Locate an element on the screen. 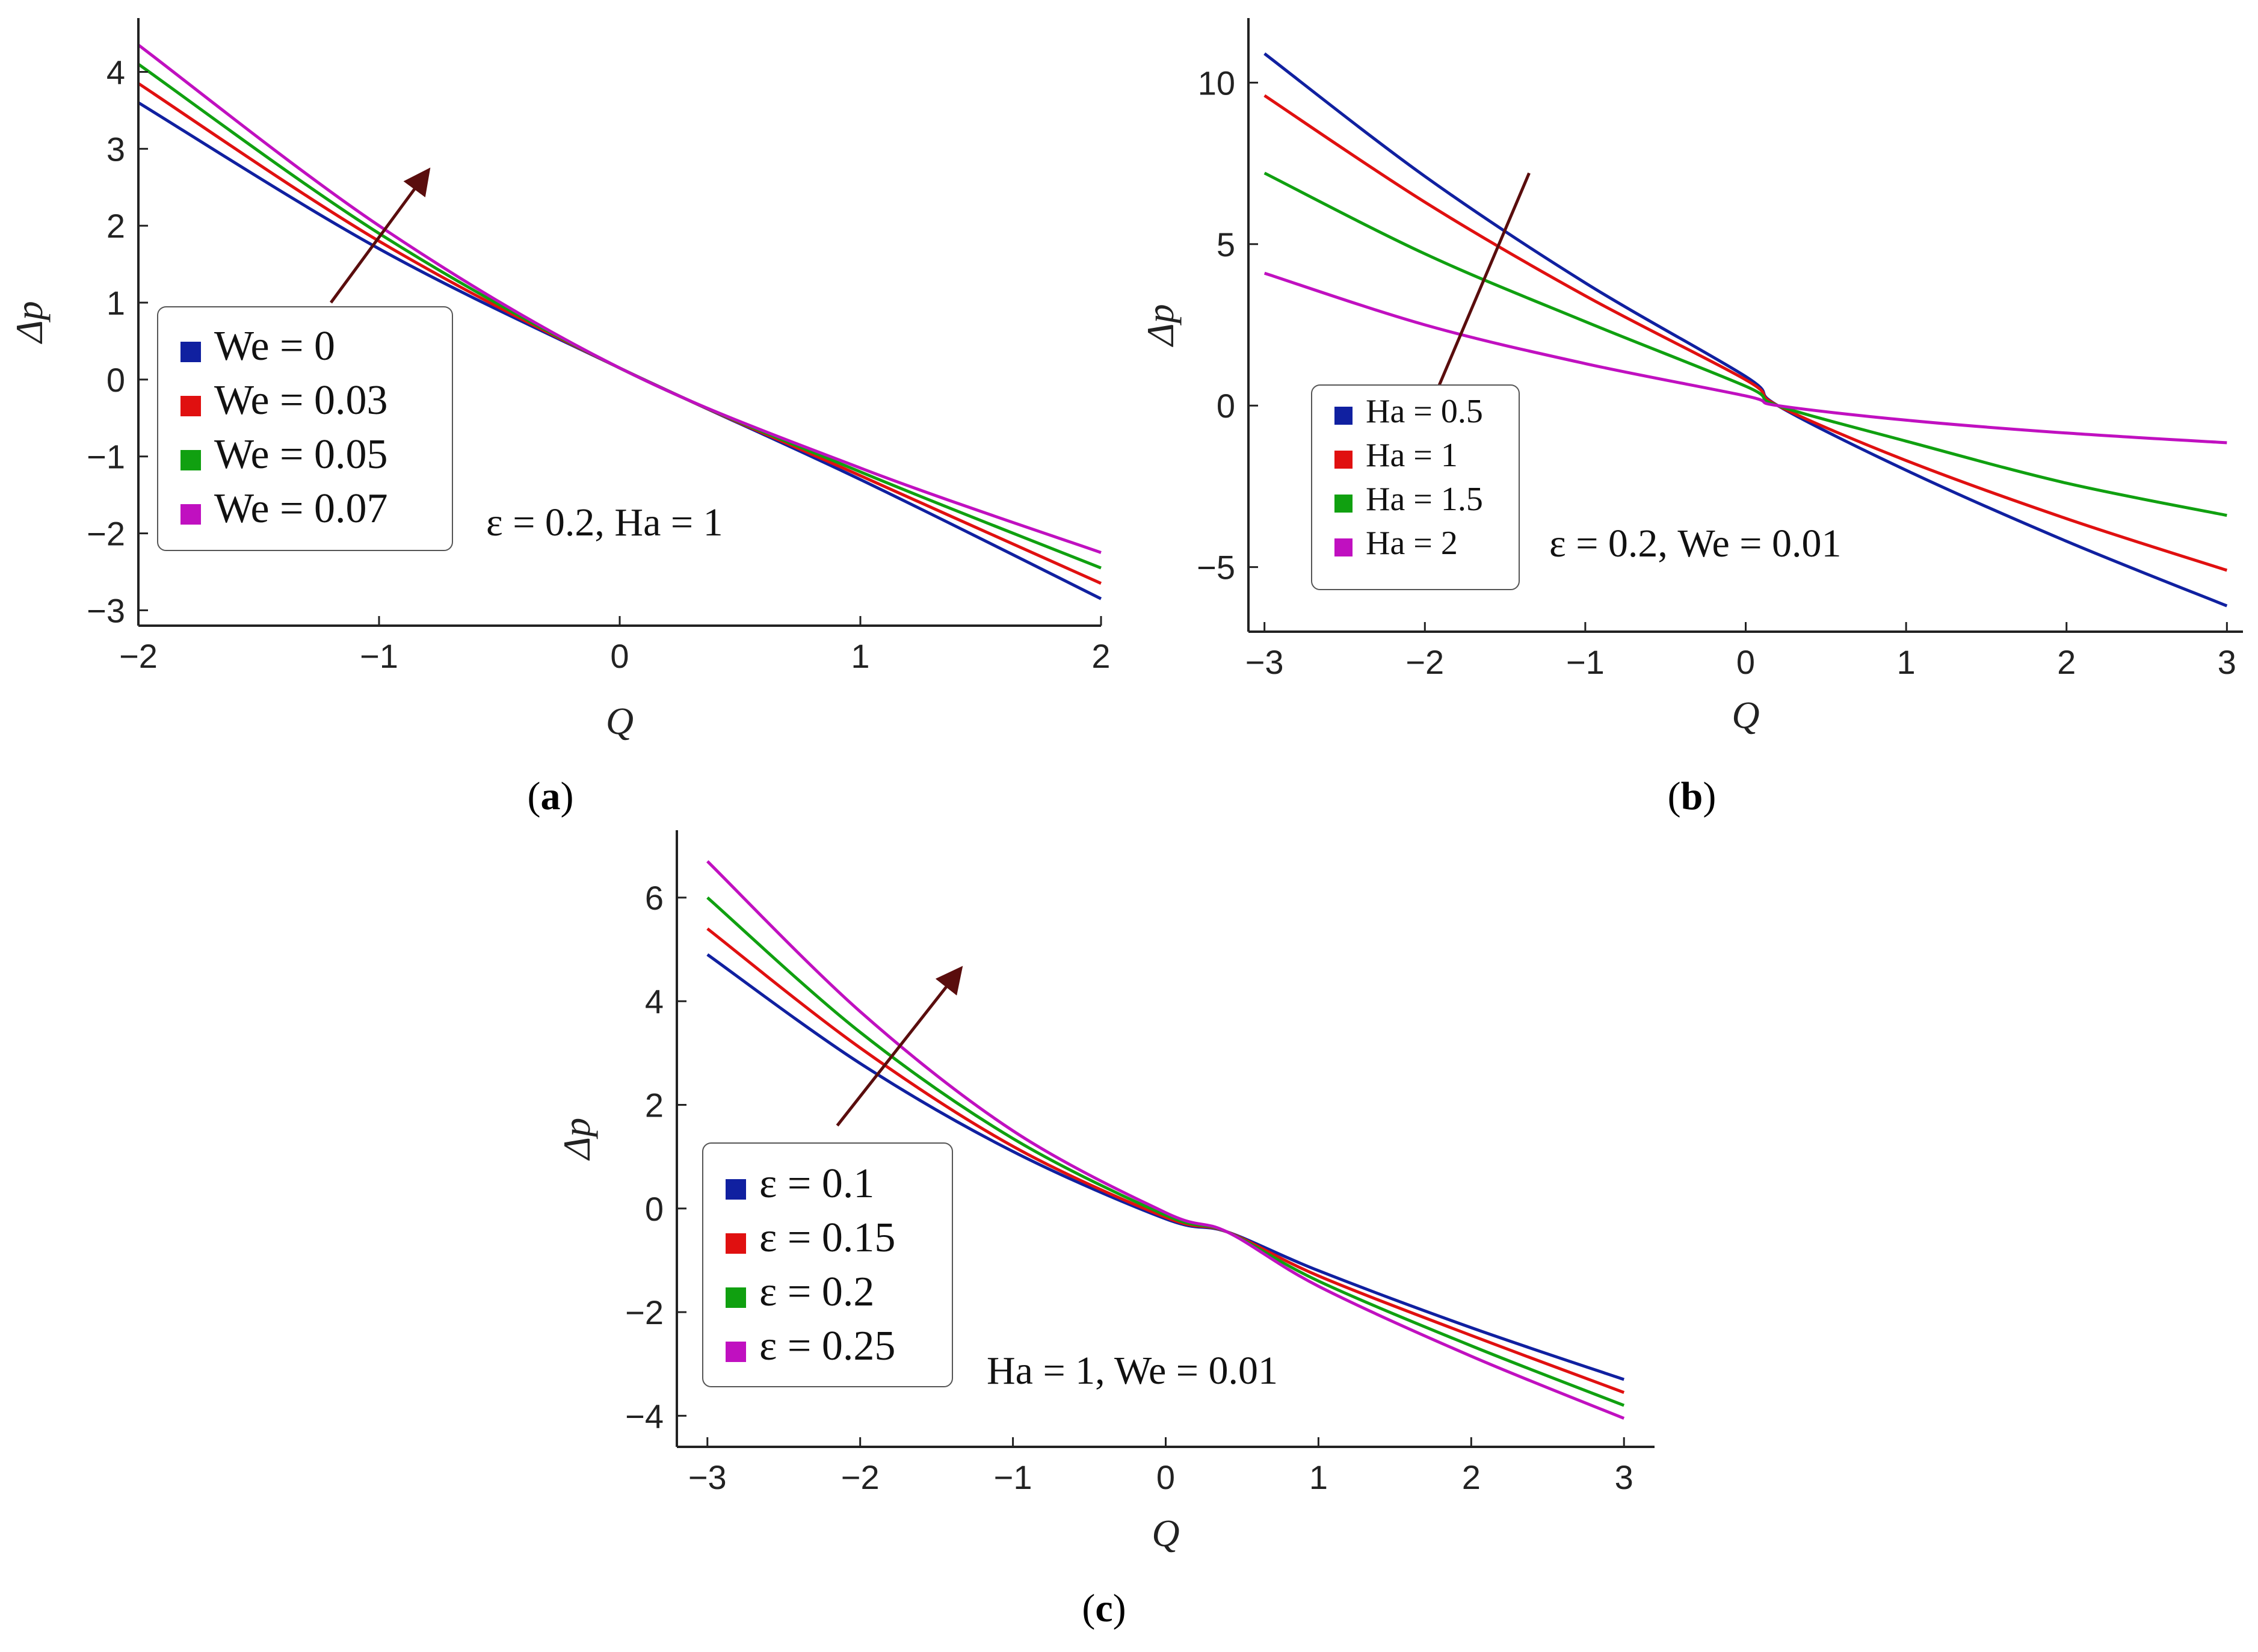  legend: We = 0 We = 0.03 We = 0.05 We = 0.07 is located at coordinates (305, 428).